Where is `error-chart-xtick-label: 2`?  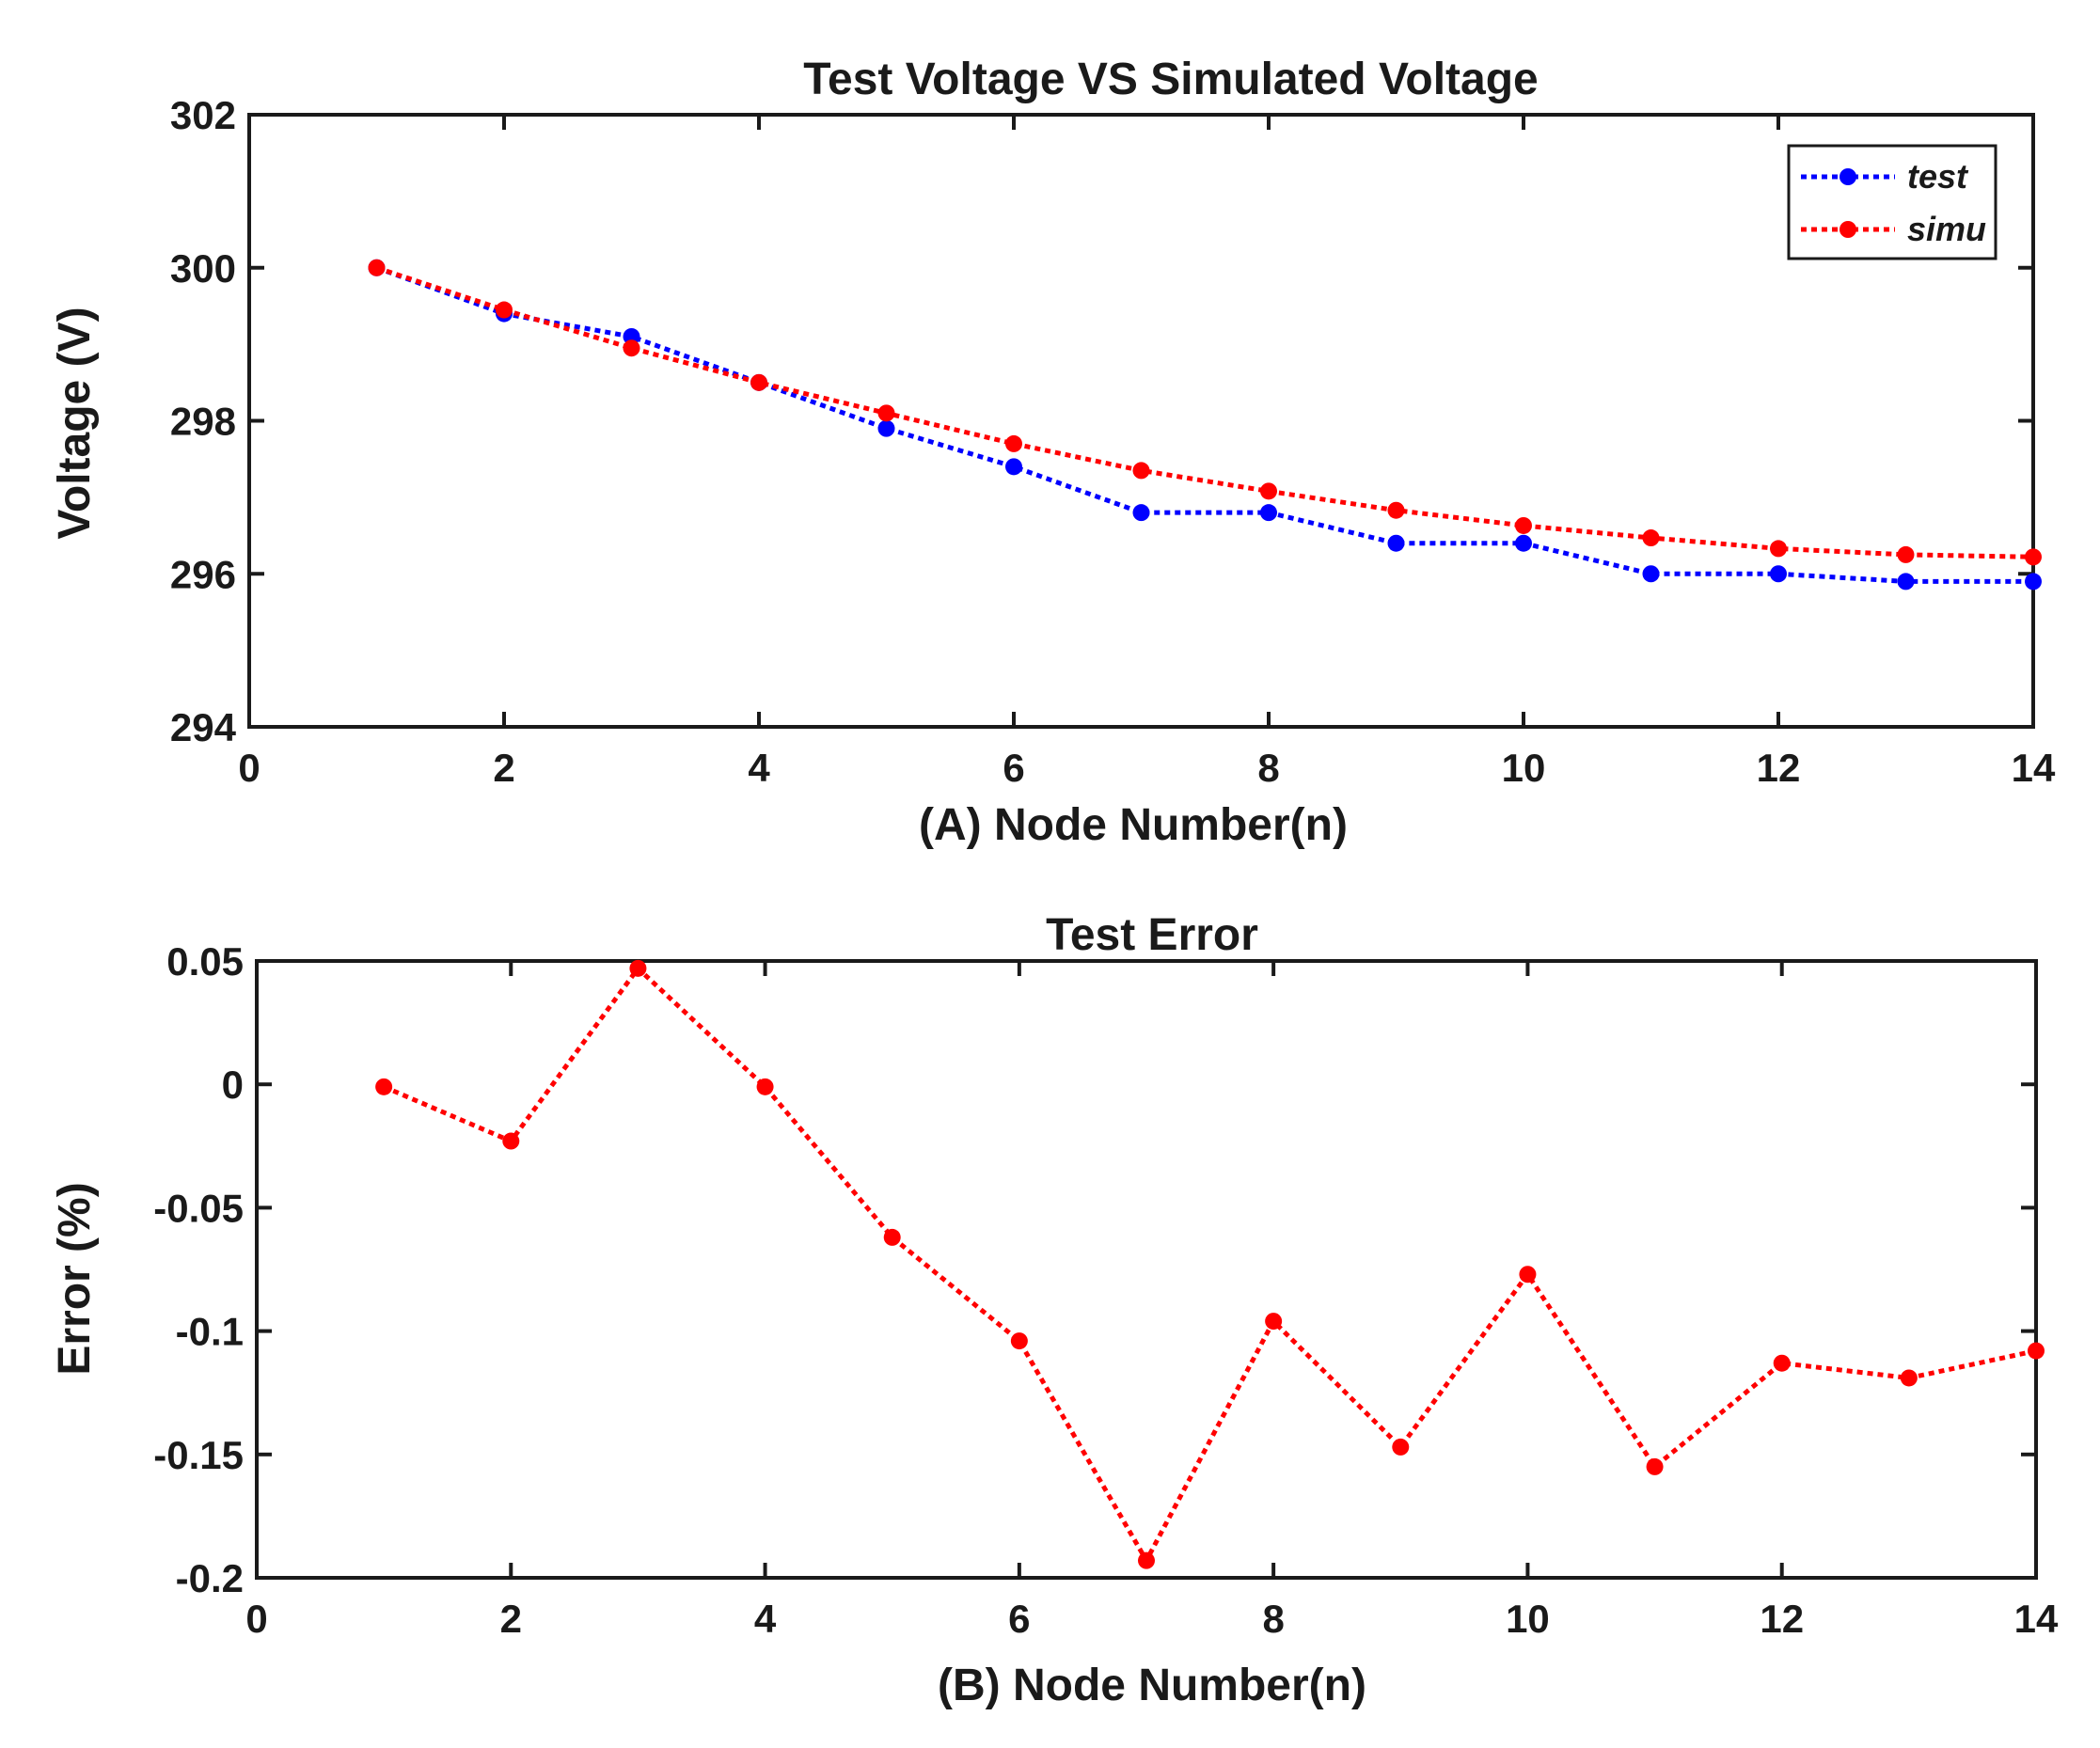
error-chart-xtick-label: 2 is located at coordinates (511, 1619).